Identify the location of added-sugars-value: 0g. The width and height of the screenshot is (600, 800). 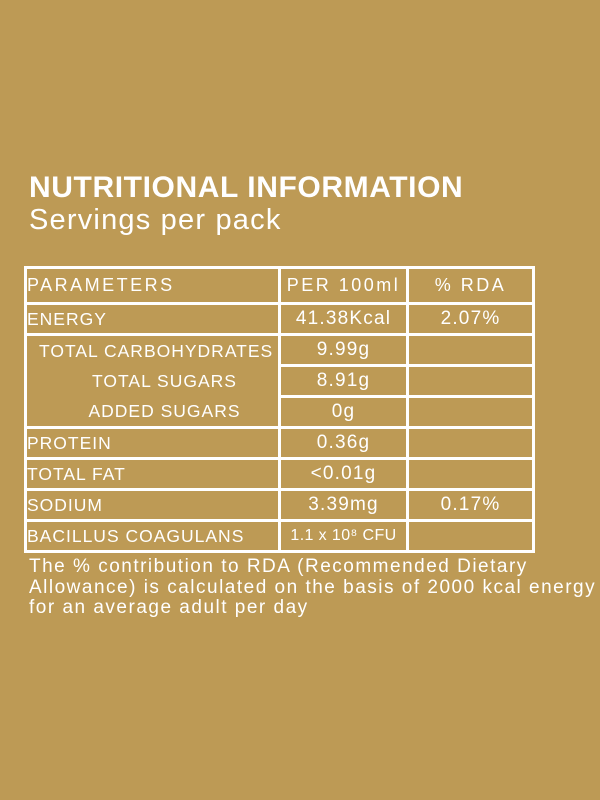
(343, 412).